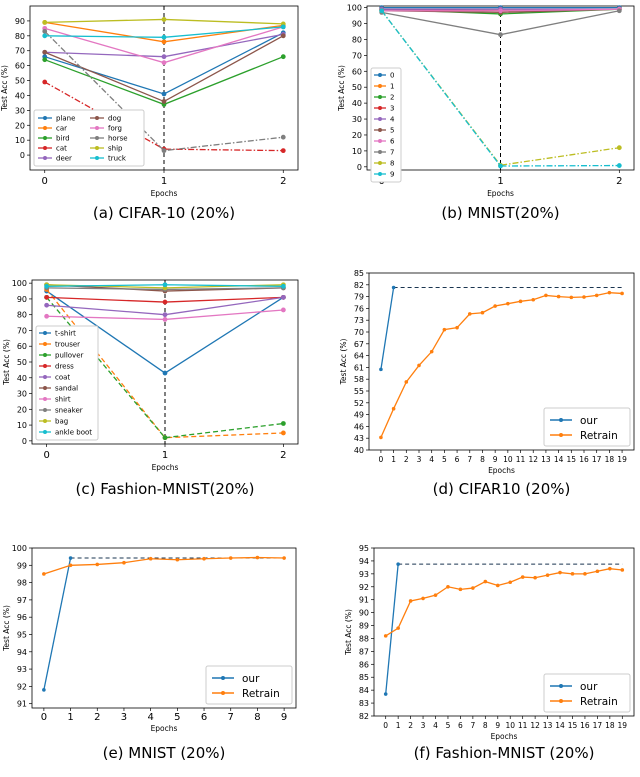 The height and width of the screenshot is (777, 640). Describe the element at coordinates (359, 308) in the screenshot. I see `y-tick-label: 76` at that location.